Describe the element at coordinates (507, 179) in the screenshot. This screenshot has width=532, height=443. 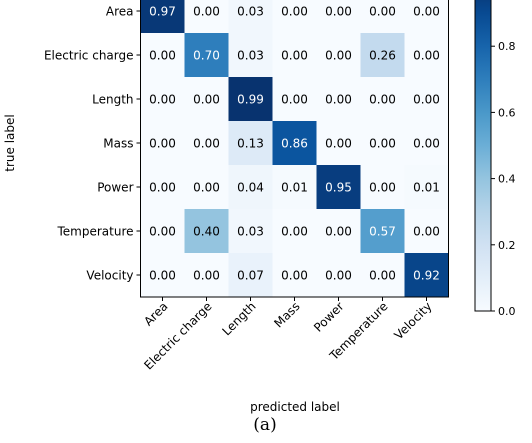
I see `colorbar-tick-label: 0.4` at that location.